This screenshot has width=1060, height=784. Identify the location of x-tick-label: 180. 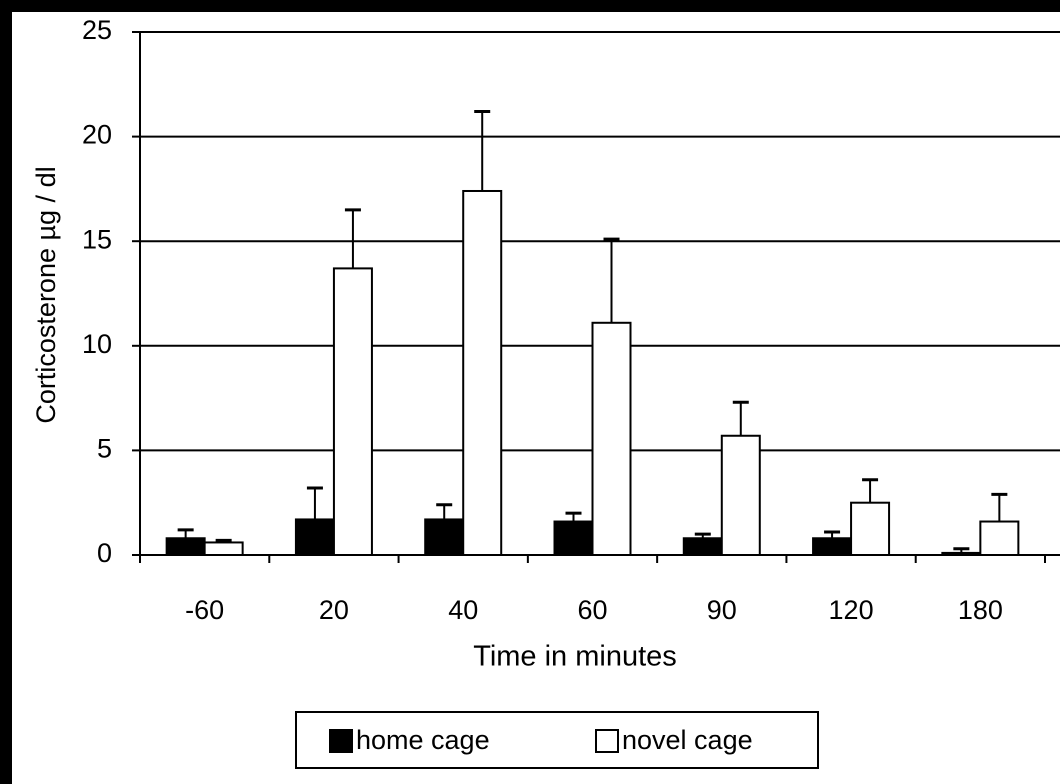
(980, 610).